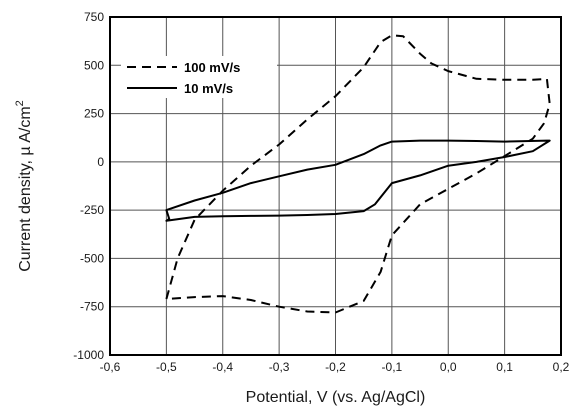 The height and width of the screenshot is (412, 582). What do you see at coordinates (504, 367) in the screenshot?
I see `x-tick-label: 0,1` at bounding box center [504, 367].